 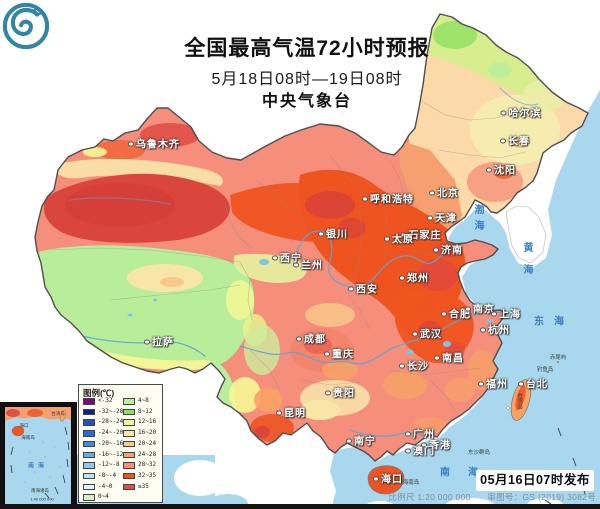 What do you see at coordinates (363, 288) in the screenshot?
I see `city-label-xian: 西安` at bounding box center [363, 288].